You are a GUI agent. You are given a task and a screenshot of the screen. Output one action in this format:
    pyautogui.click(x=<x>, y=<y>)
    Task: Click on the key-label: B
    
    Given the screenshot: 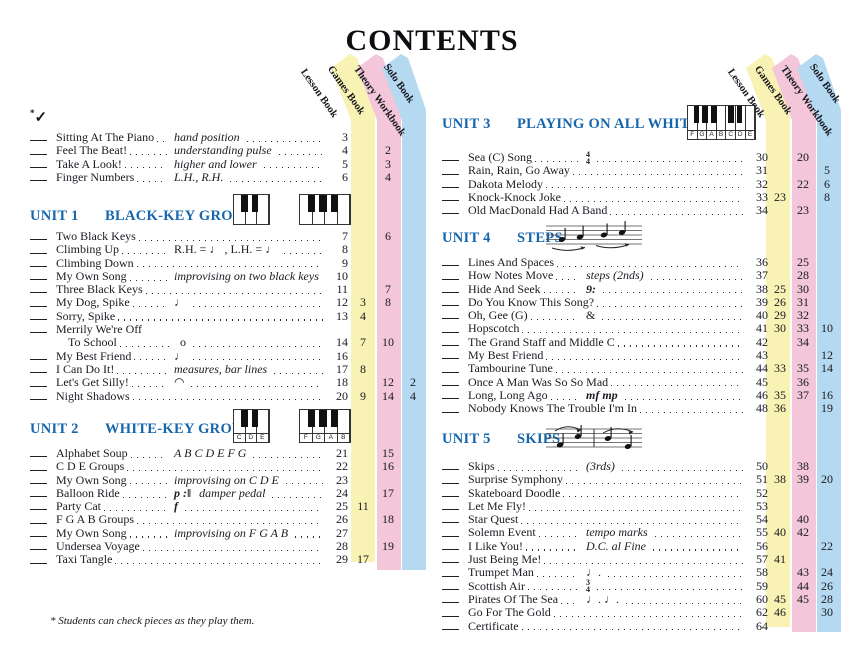 What is the action you would take?
    pyautogui.click(x=343, y=437)
    